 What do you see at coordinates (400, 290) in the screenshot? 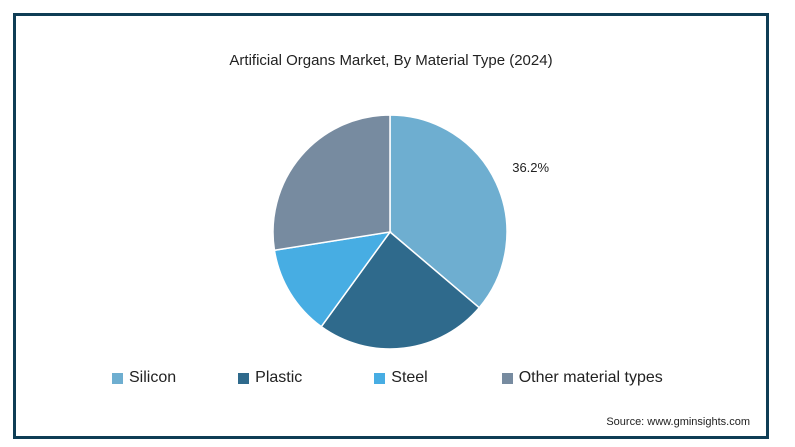
I see `pie-slice-plastic` at bounding box center [400, 290].